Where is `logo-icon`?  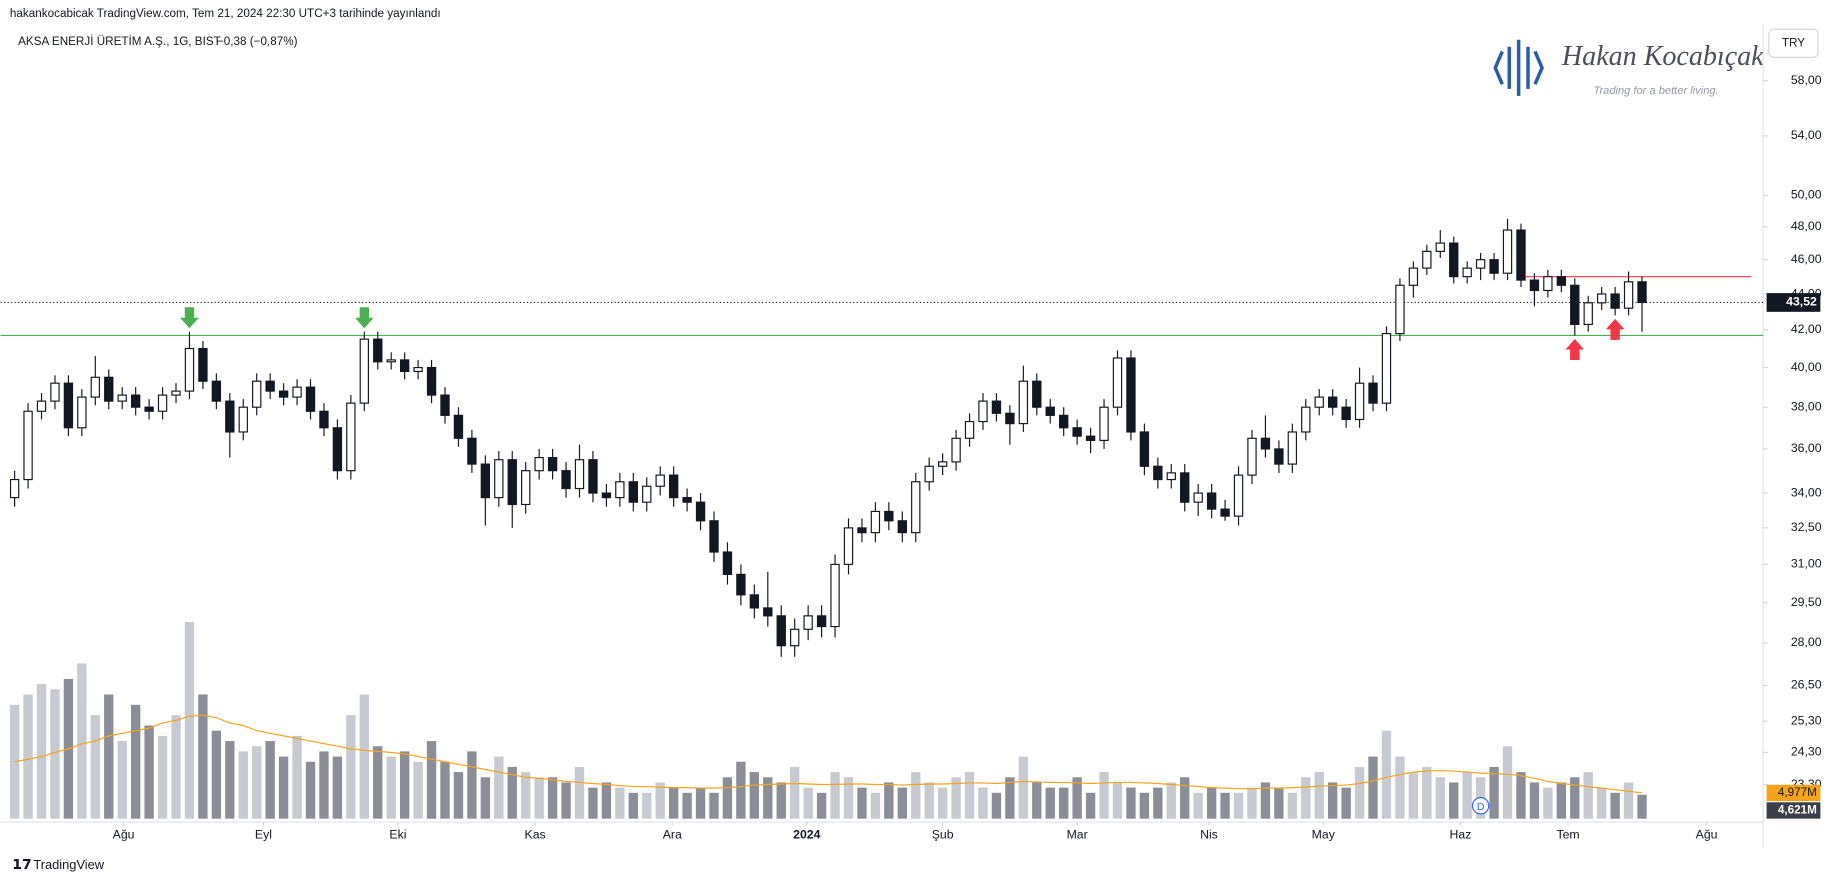
logo-icon is located at coordinates (1518, 67).